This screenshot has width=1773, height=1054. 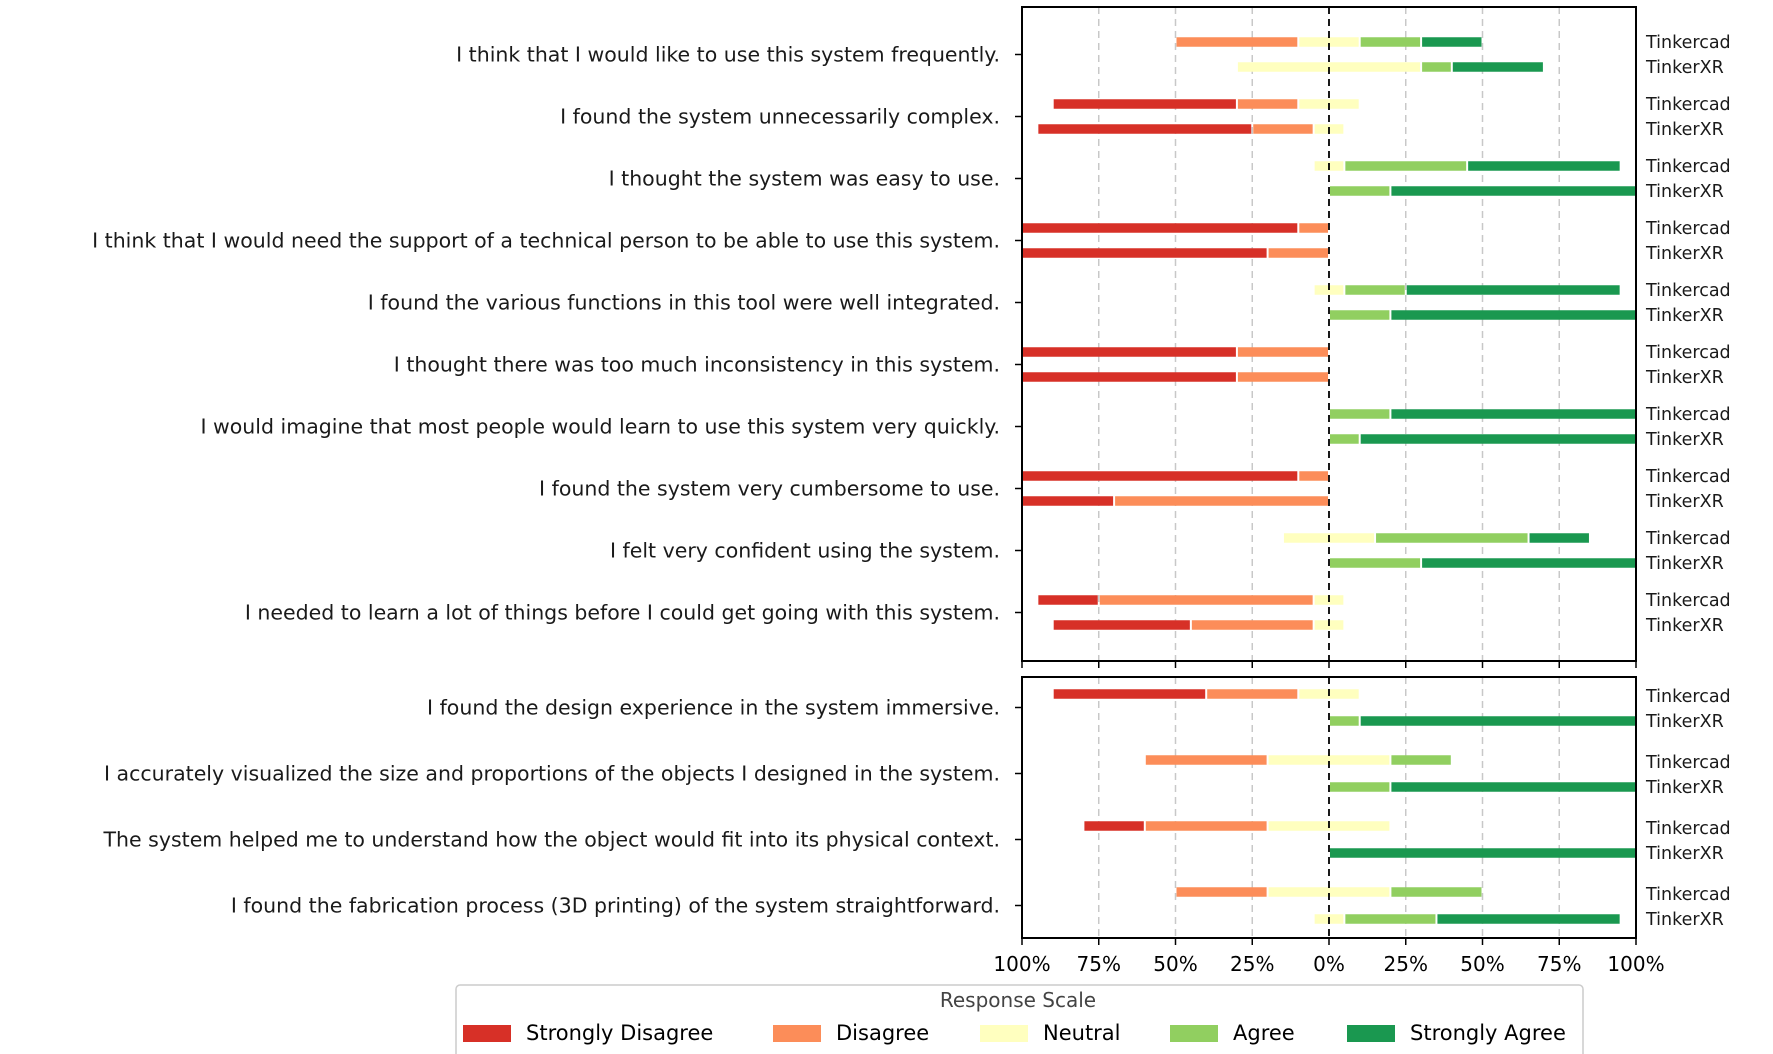 I want to click on legend-swatch-neutral, so click(x=1004, y=1033).